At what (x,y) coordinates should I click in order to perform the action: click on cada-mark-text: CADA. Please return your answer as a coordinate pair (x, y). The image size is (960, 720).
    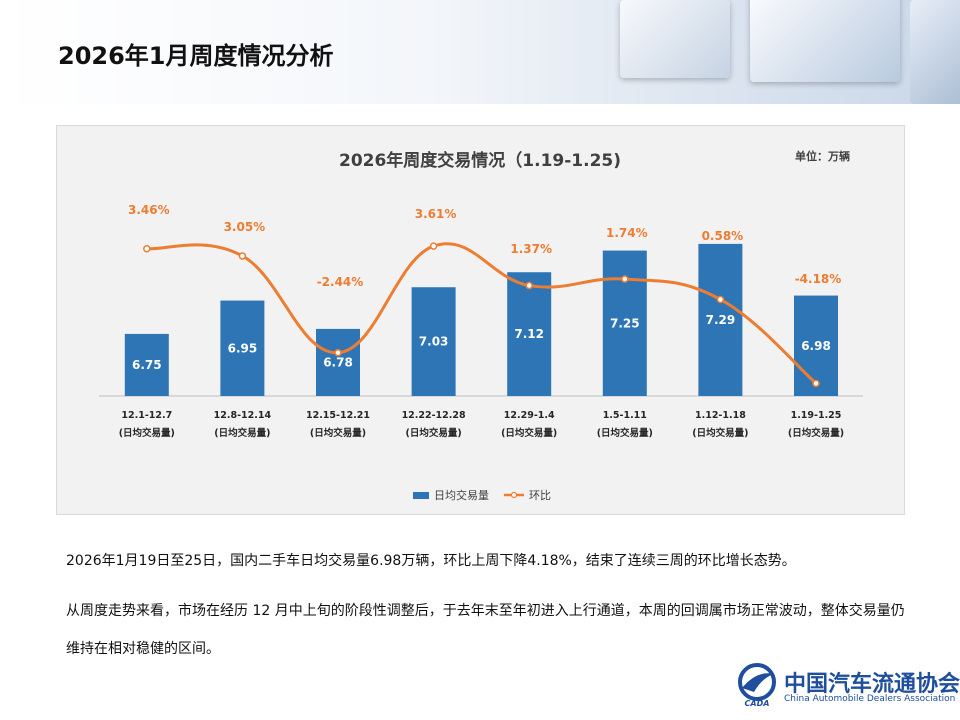
    Looking at the image, I should click on (757, 703).